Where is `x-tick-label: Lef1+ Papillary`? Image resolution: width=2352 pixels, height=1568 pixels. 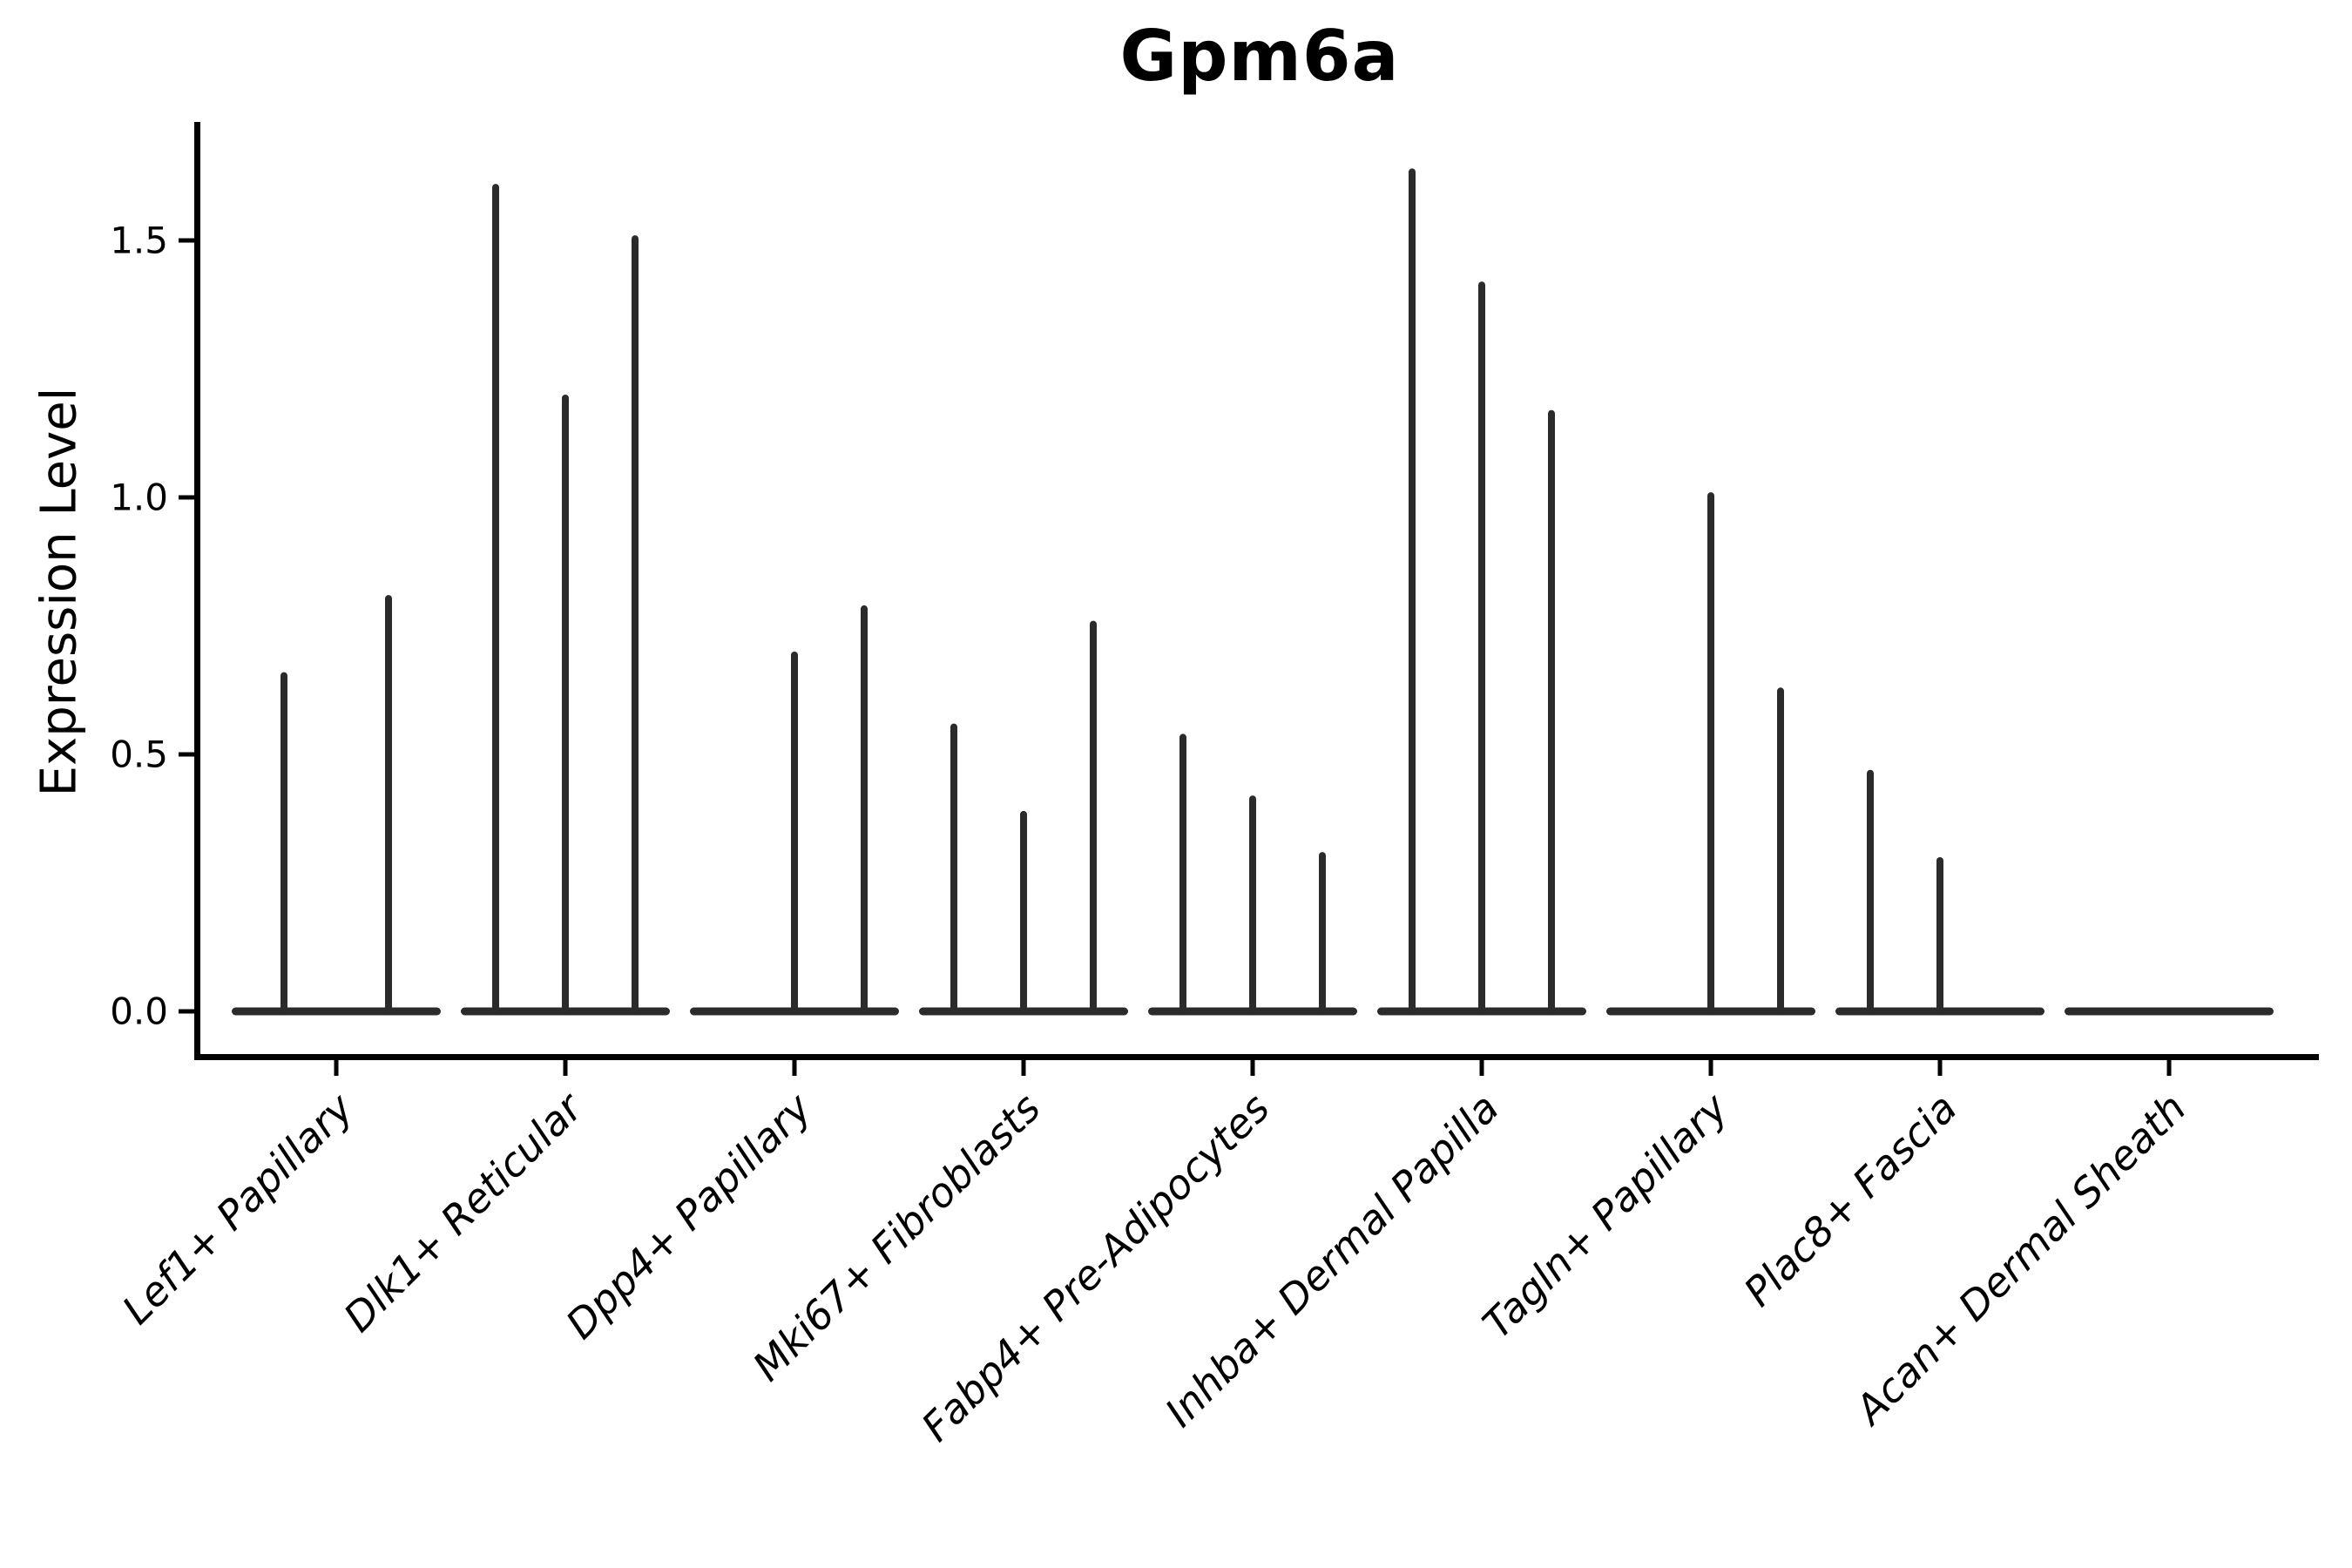 x-tick-label: Lef1+ Papillary is located at coordinates (238, 1208).